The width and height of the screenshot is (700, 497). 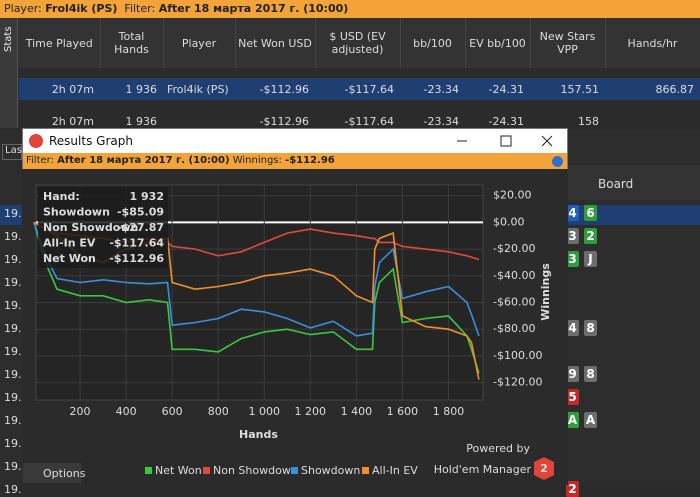 I want to click on brand-logo, so click(x=544, y=468).